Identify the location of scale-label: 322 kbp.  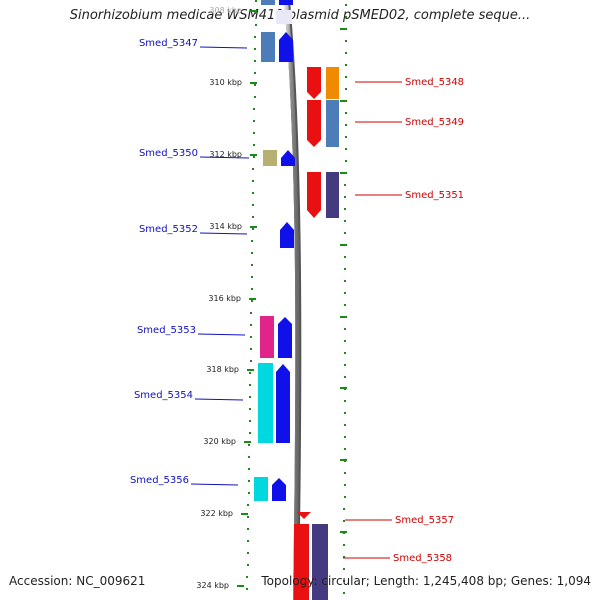
(216, 513).